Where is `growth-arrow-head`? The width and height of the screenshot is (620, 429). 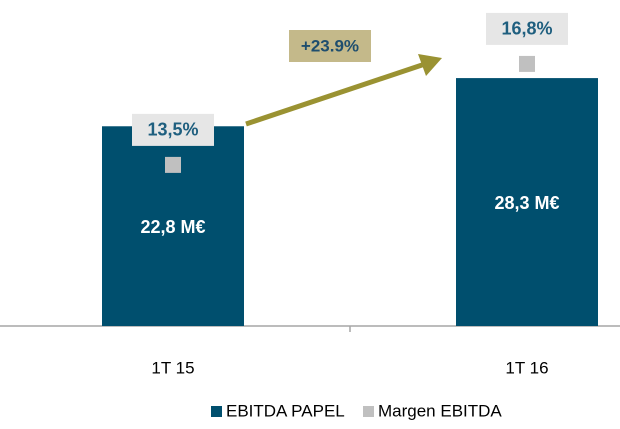 growth-arrow-head is located at coordinates (430, 65).